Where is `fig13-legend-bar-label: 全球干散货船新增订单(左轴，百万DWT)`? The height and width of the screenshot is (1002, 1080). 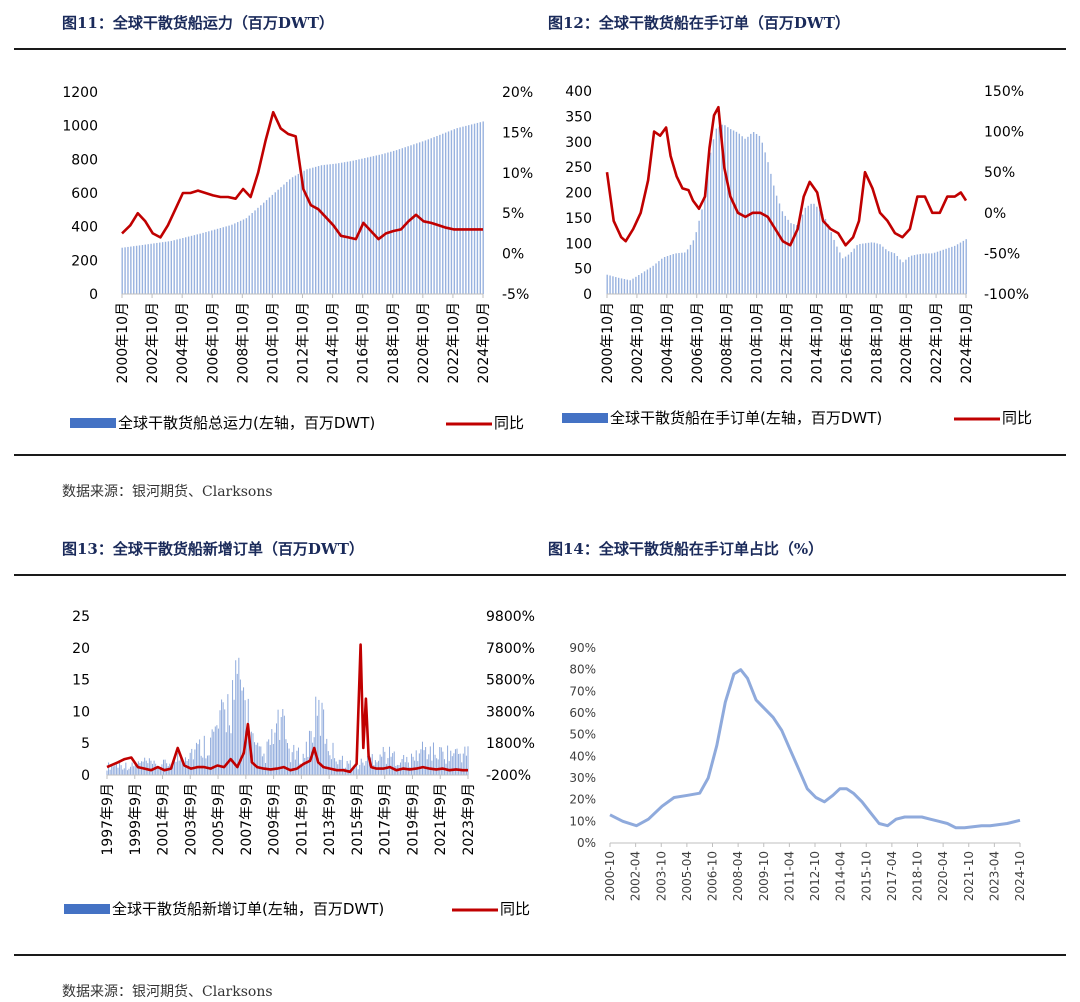 fig13-legend-bar-label: 全球干散货船新增订单(左轴，百万DWT) is located at coordinates (248, 909).